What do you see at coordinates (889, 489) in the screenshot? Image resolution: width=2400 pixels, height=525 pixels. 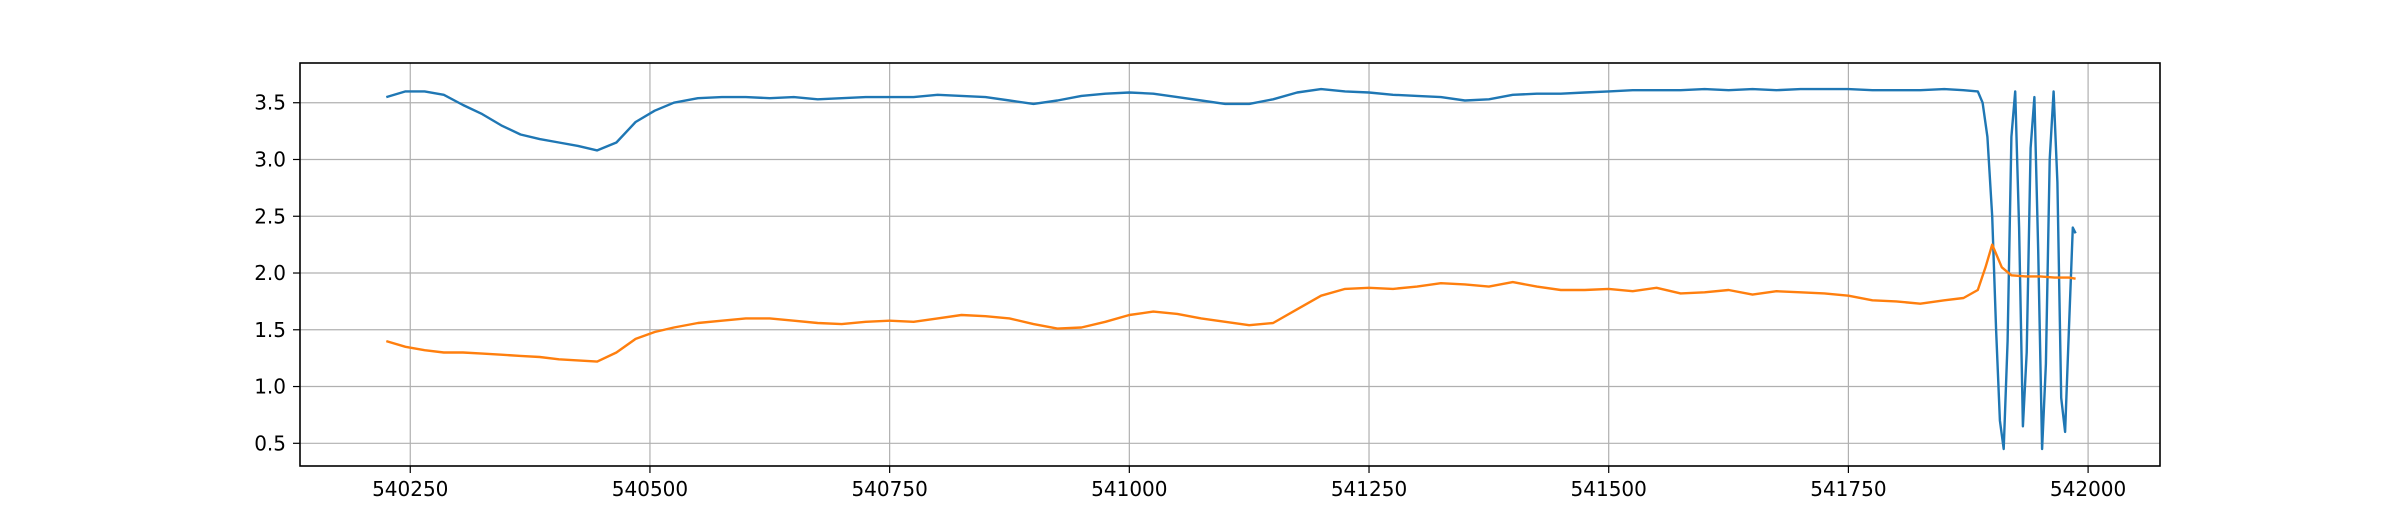 I see `x-tick-label: 540750` at bounding box center [889, 489].